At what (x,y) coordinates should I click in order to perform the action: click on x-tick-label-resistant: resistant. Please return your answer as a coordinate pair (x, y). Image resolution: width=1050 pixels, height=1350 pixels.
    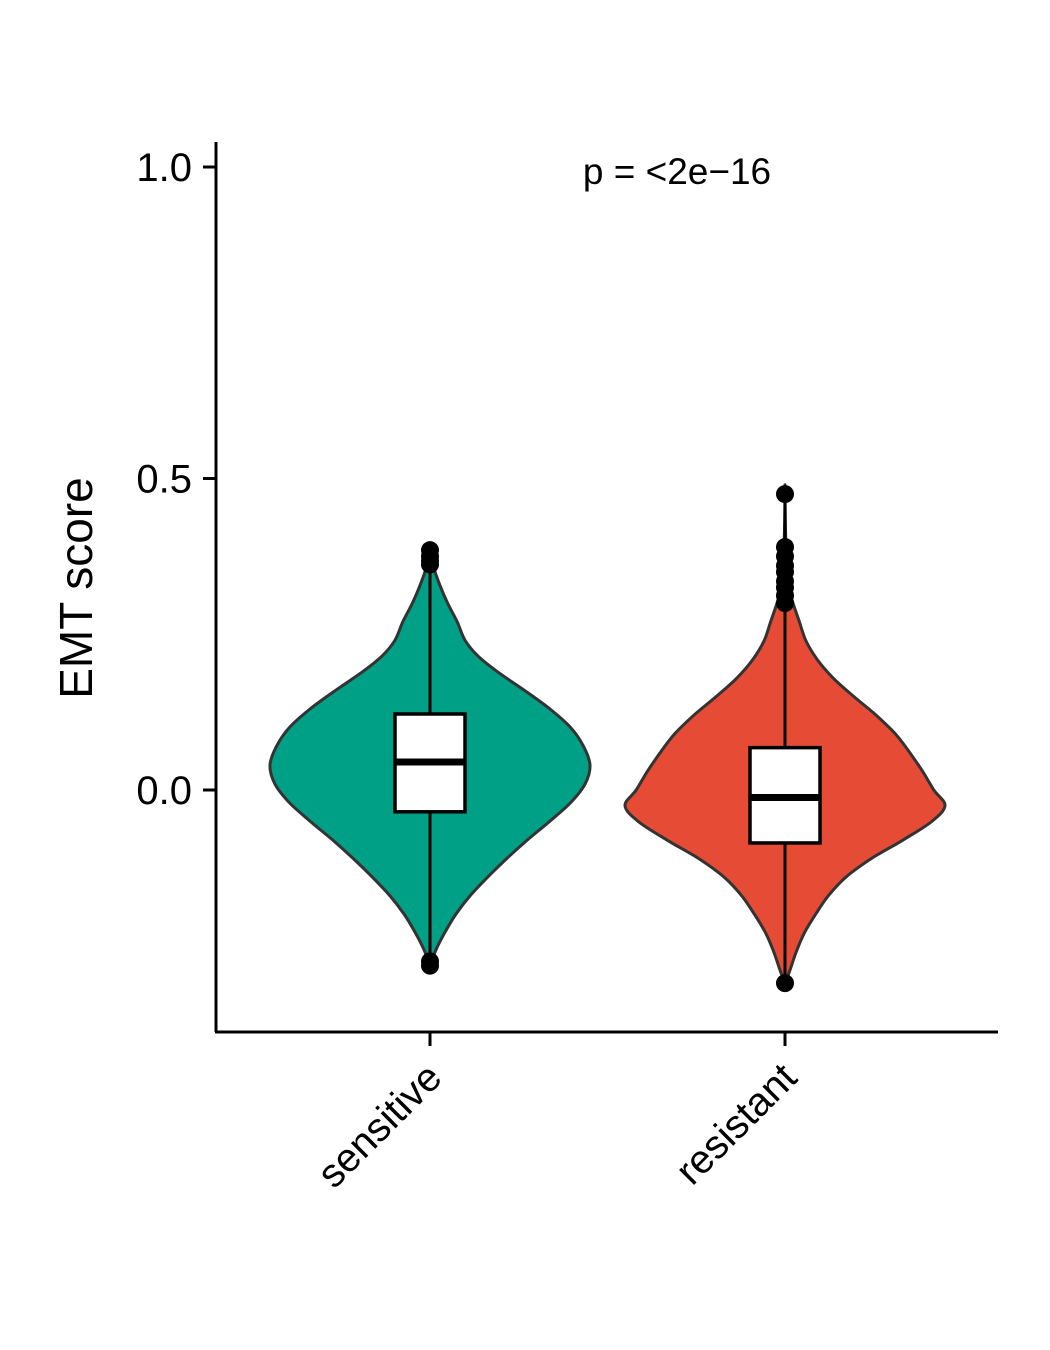
    Looking at the image, I should click on (736, 1124).